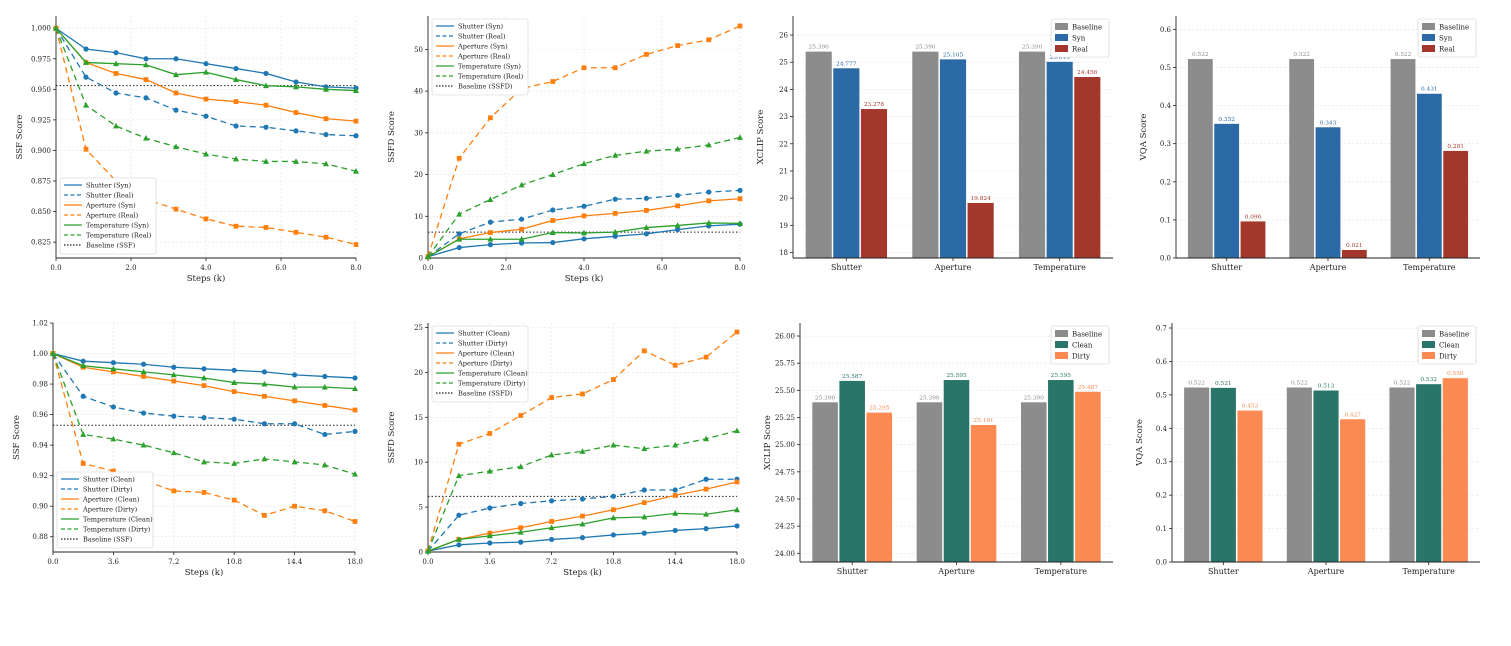 The width and height of the screenshot is (1511, 646). Describe the element at coordinates (1226, 267) in the screenshot. I see `category-label: Shutter` at that location.